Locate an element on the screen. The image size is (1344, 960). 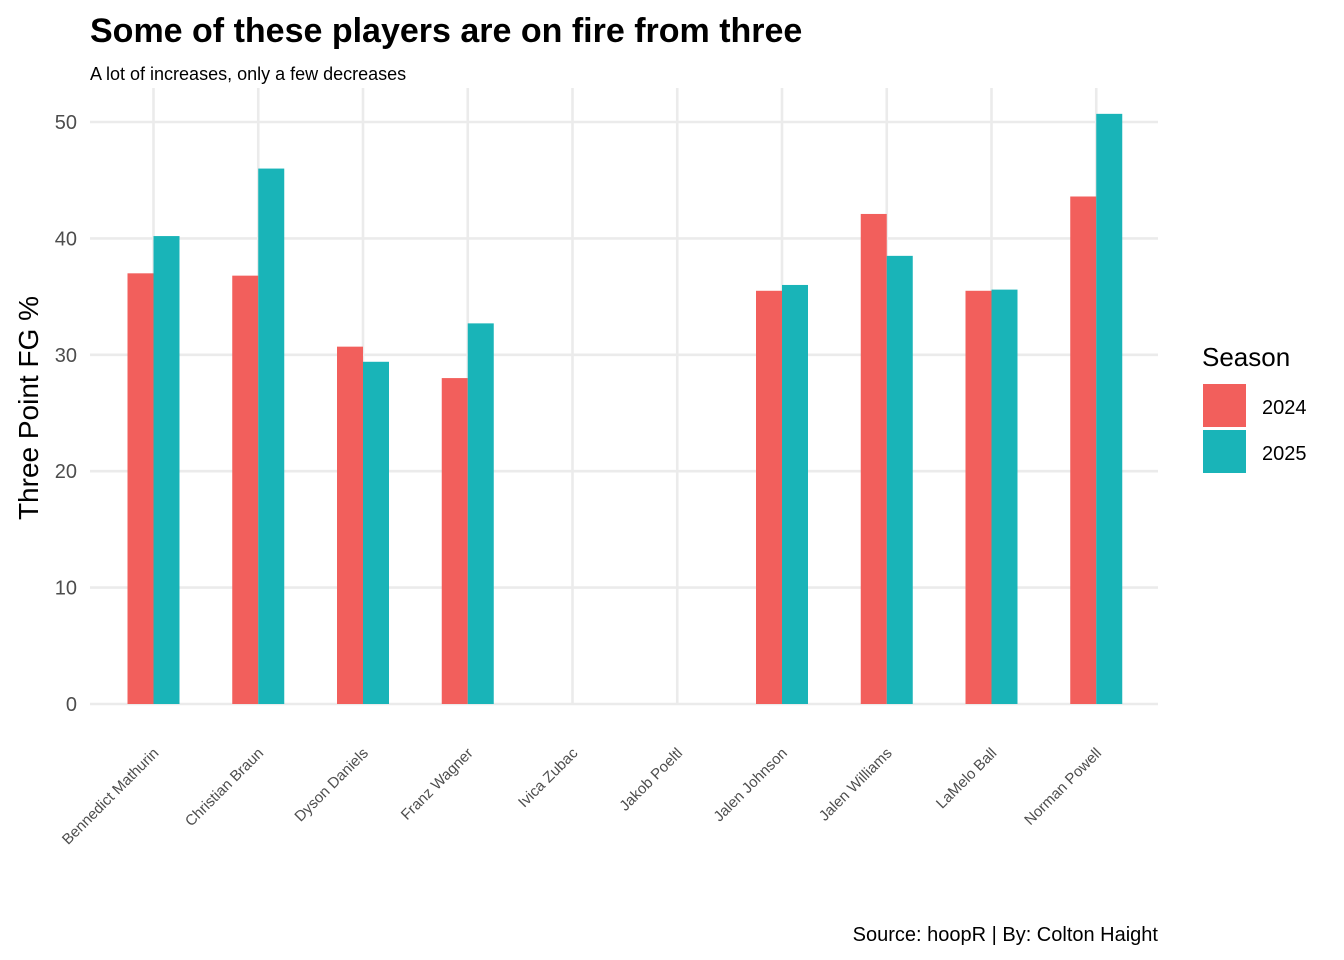
legend-title: Season is located at coordinates (1246, 357).